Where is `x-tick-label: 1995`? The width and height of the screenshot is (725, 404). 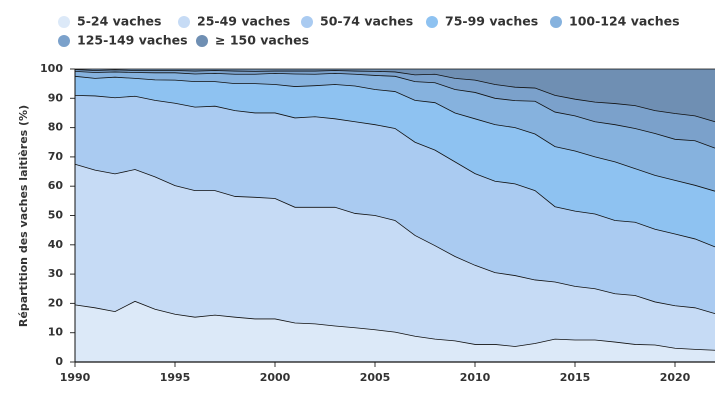 x-tick-label: 1995 is located at coordinates (175, 377).